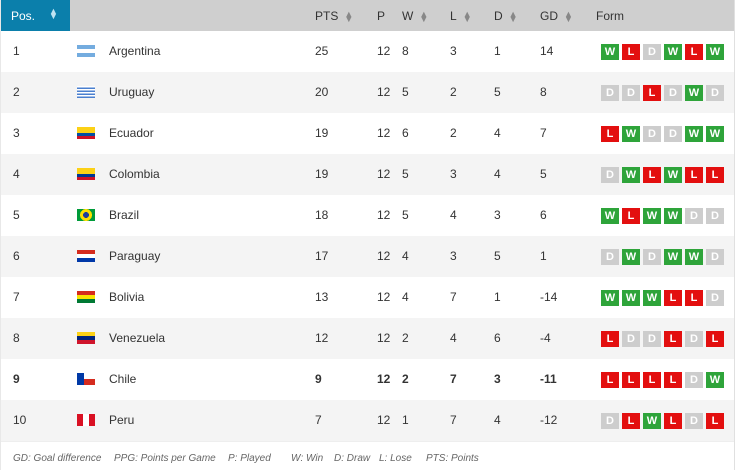 This screenshot has width=739, height=471. What do you see at coordinates (405, 92) in the screenshot?
I see `cell-w: 5` at bounding box center [405, 92].